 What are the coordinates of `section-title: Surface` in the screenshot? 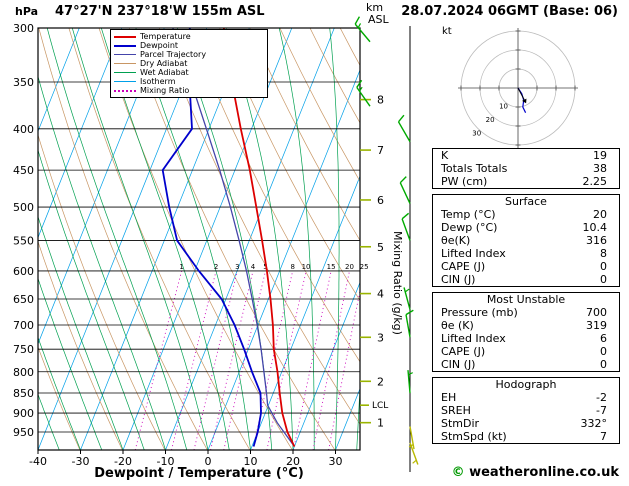 It's located at (526, 201).